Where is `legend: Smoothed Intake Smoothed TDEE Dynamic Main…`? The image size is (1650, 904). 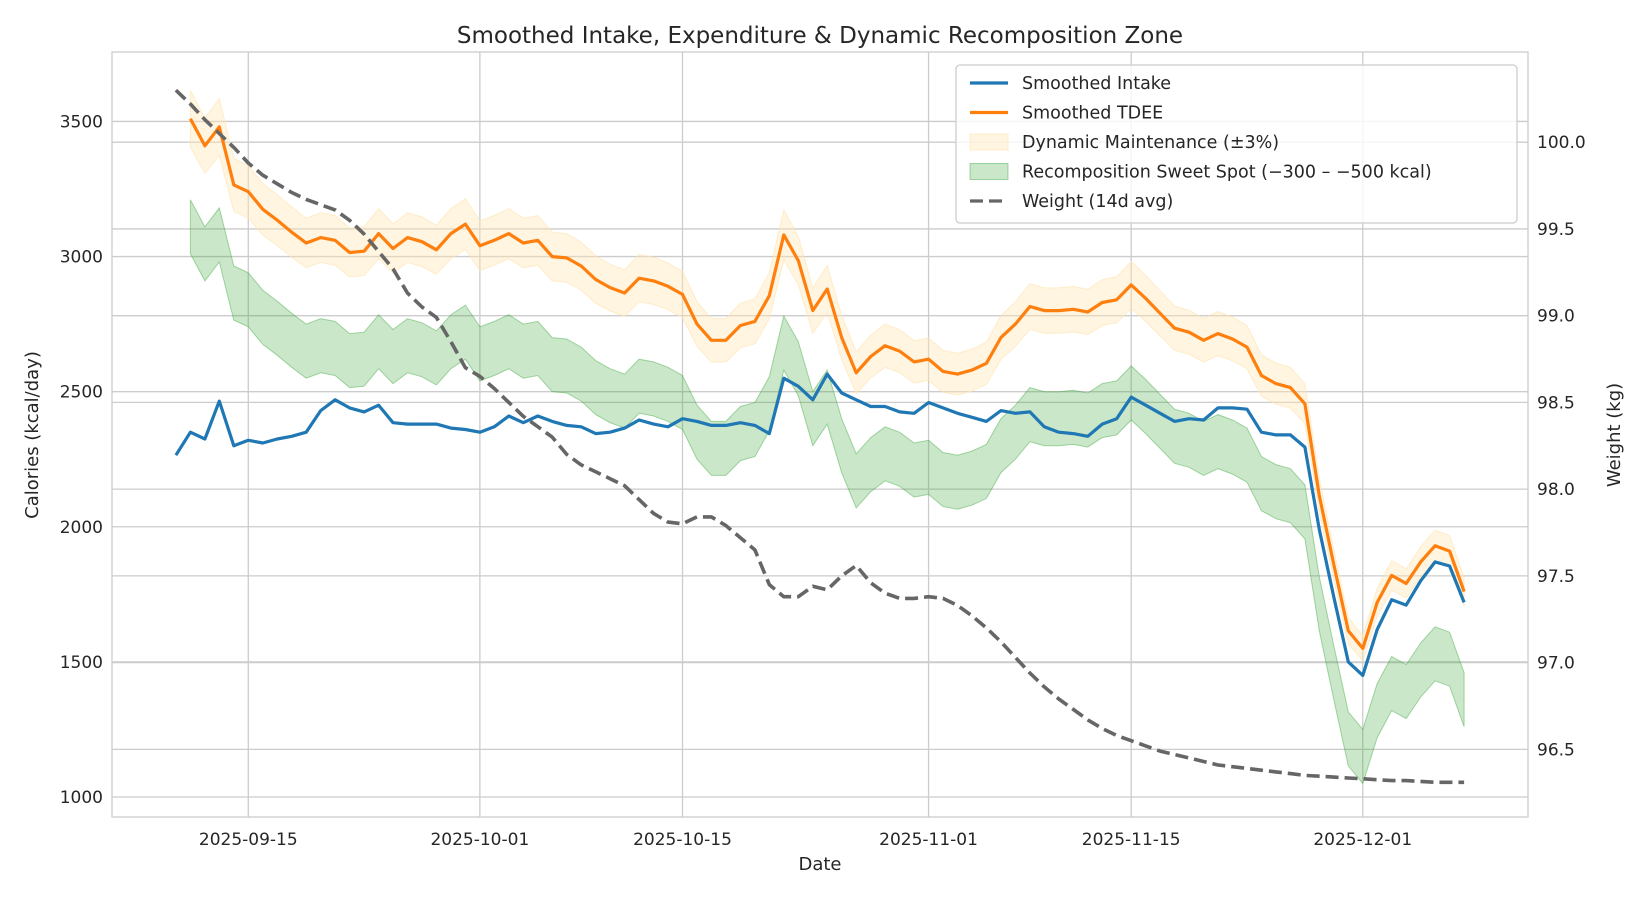
legend: Smoothed Intake Smoothed TDEE Dynamic Main… is located at coordinates (1236, 144).